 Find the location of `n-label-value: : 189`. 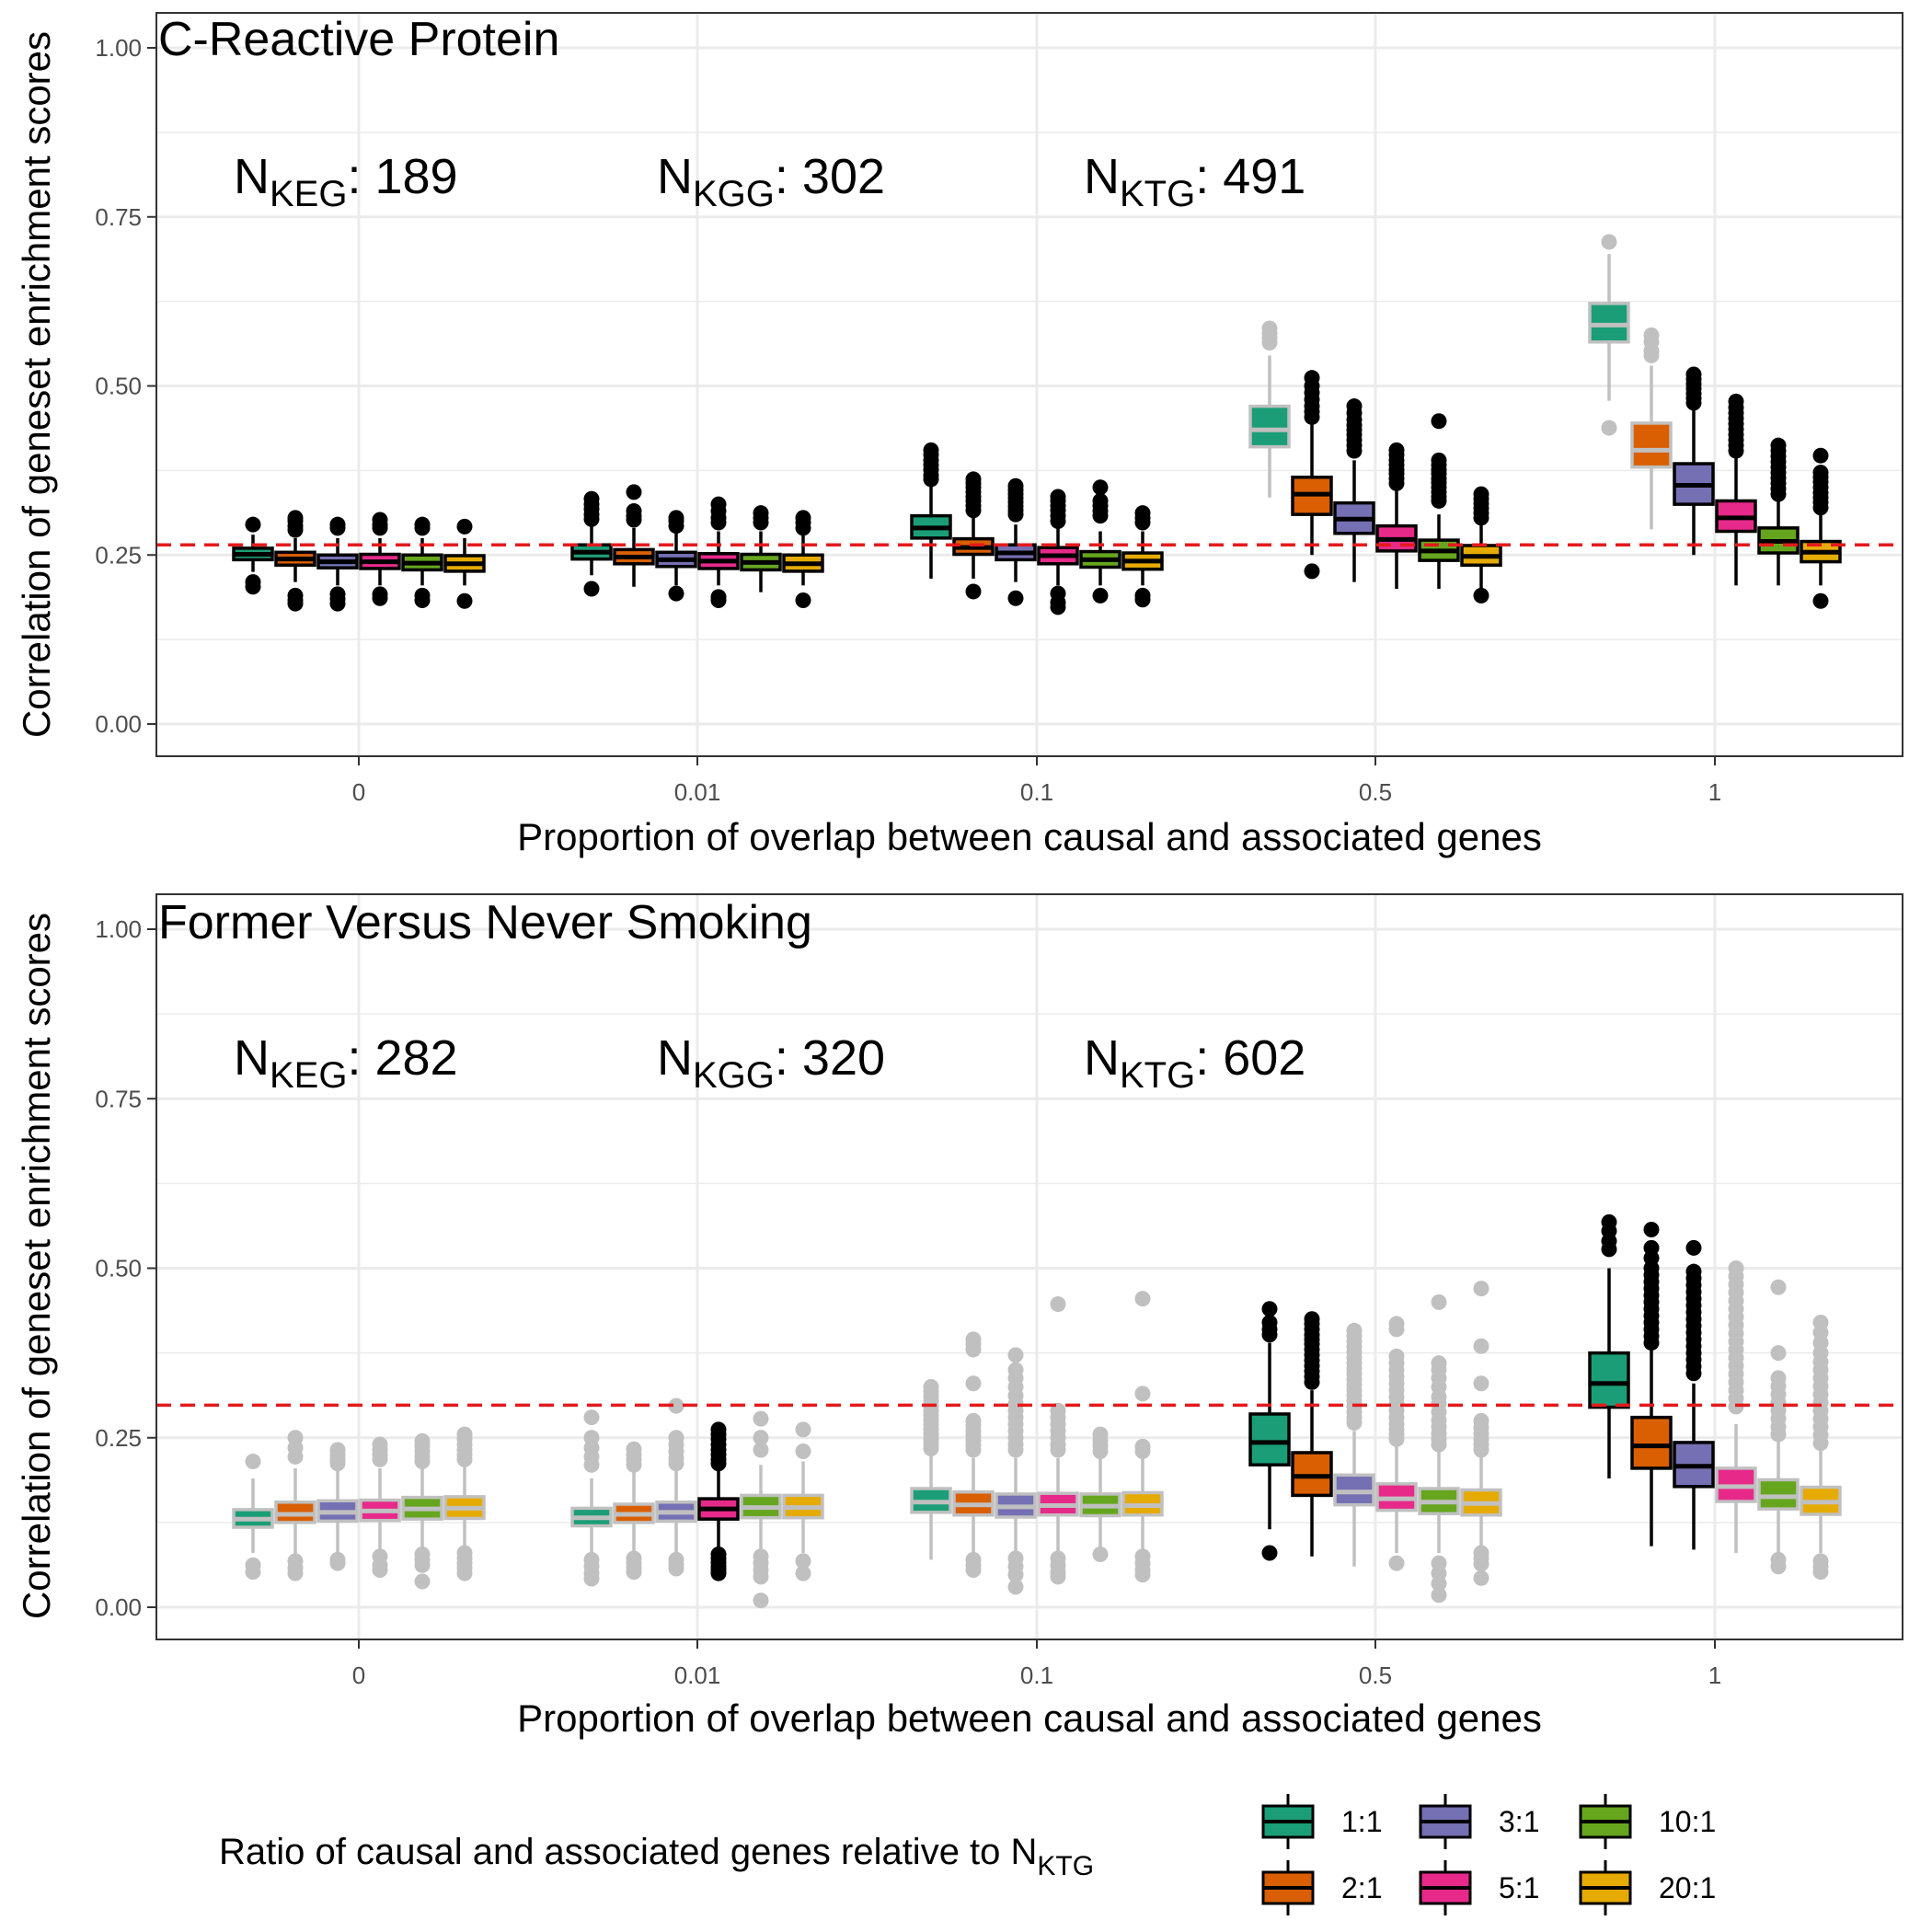

n-label-value: : 189 is located at coordinates (402, 176).